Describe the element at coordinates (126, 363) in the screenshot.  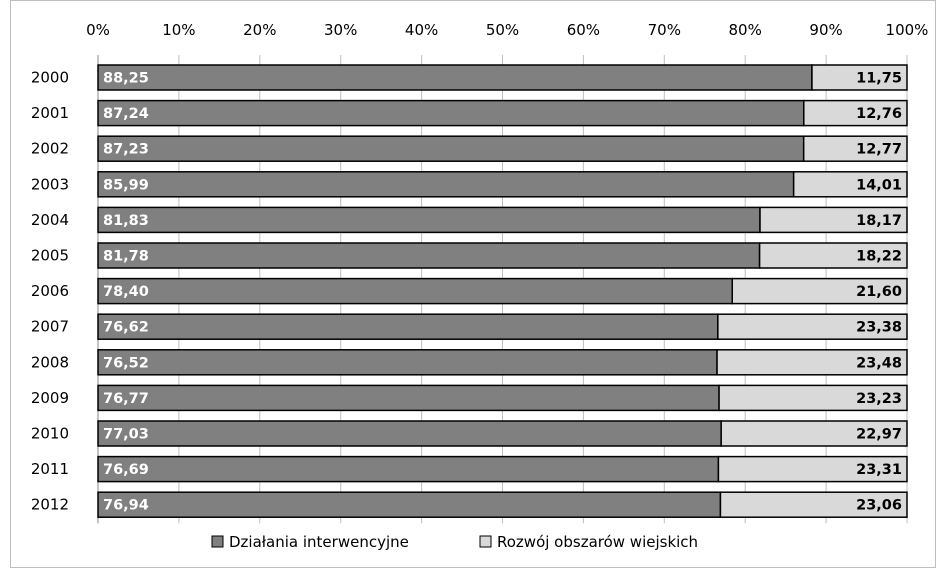
I see `data-label: 76,52` at that location.